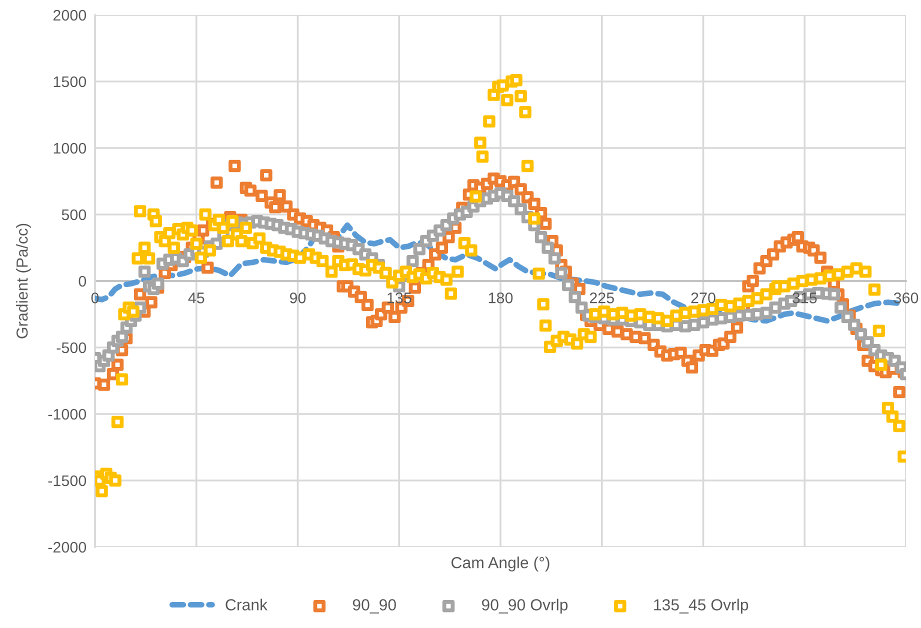 This screenshot has height=628, width=921. Describe the element at coordinates (298, 298) in the screenshot. I see `x-tick-label: 90` at that location.